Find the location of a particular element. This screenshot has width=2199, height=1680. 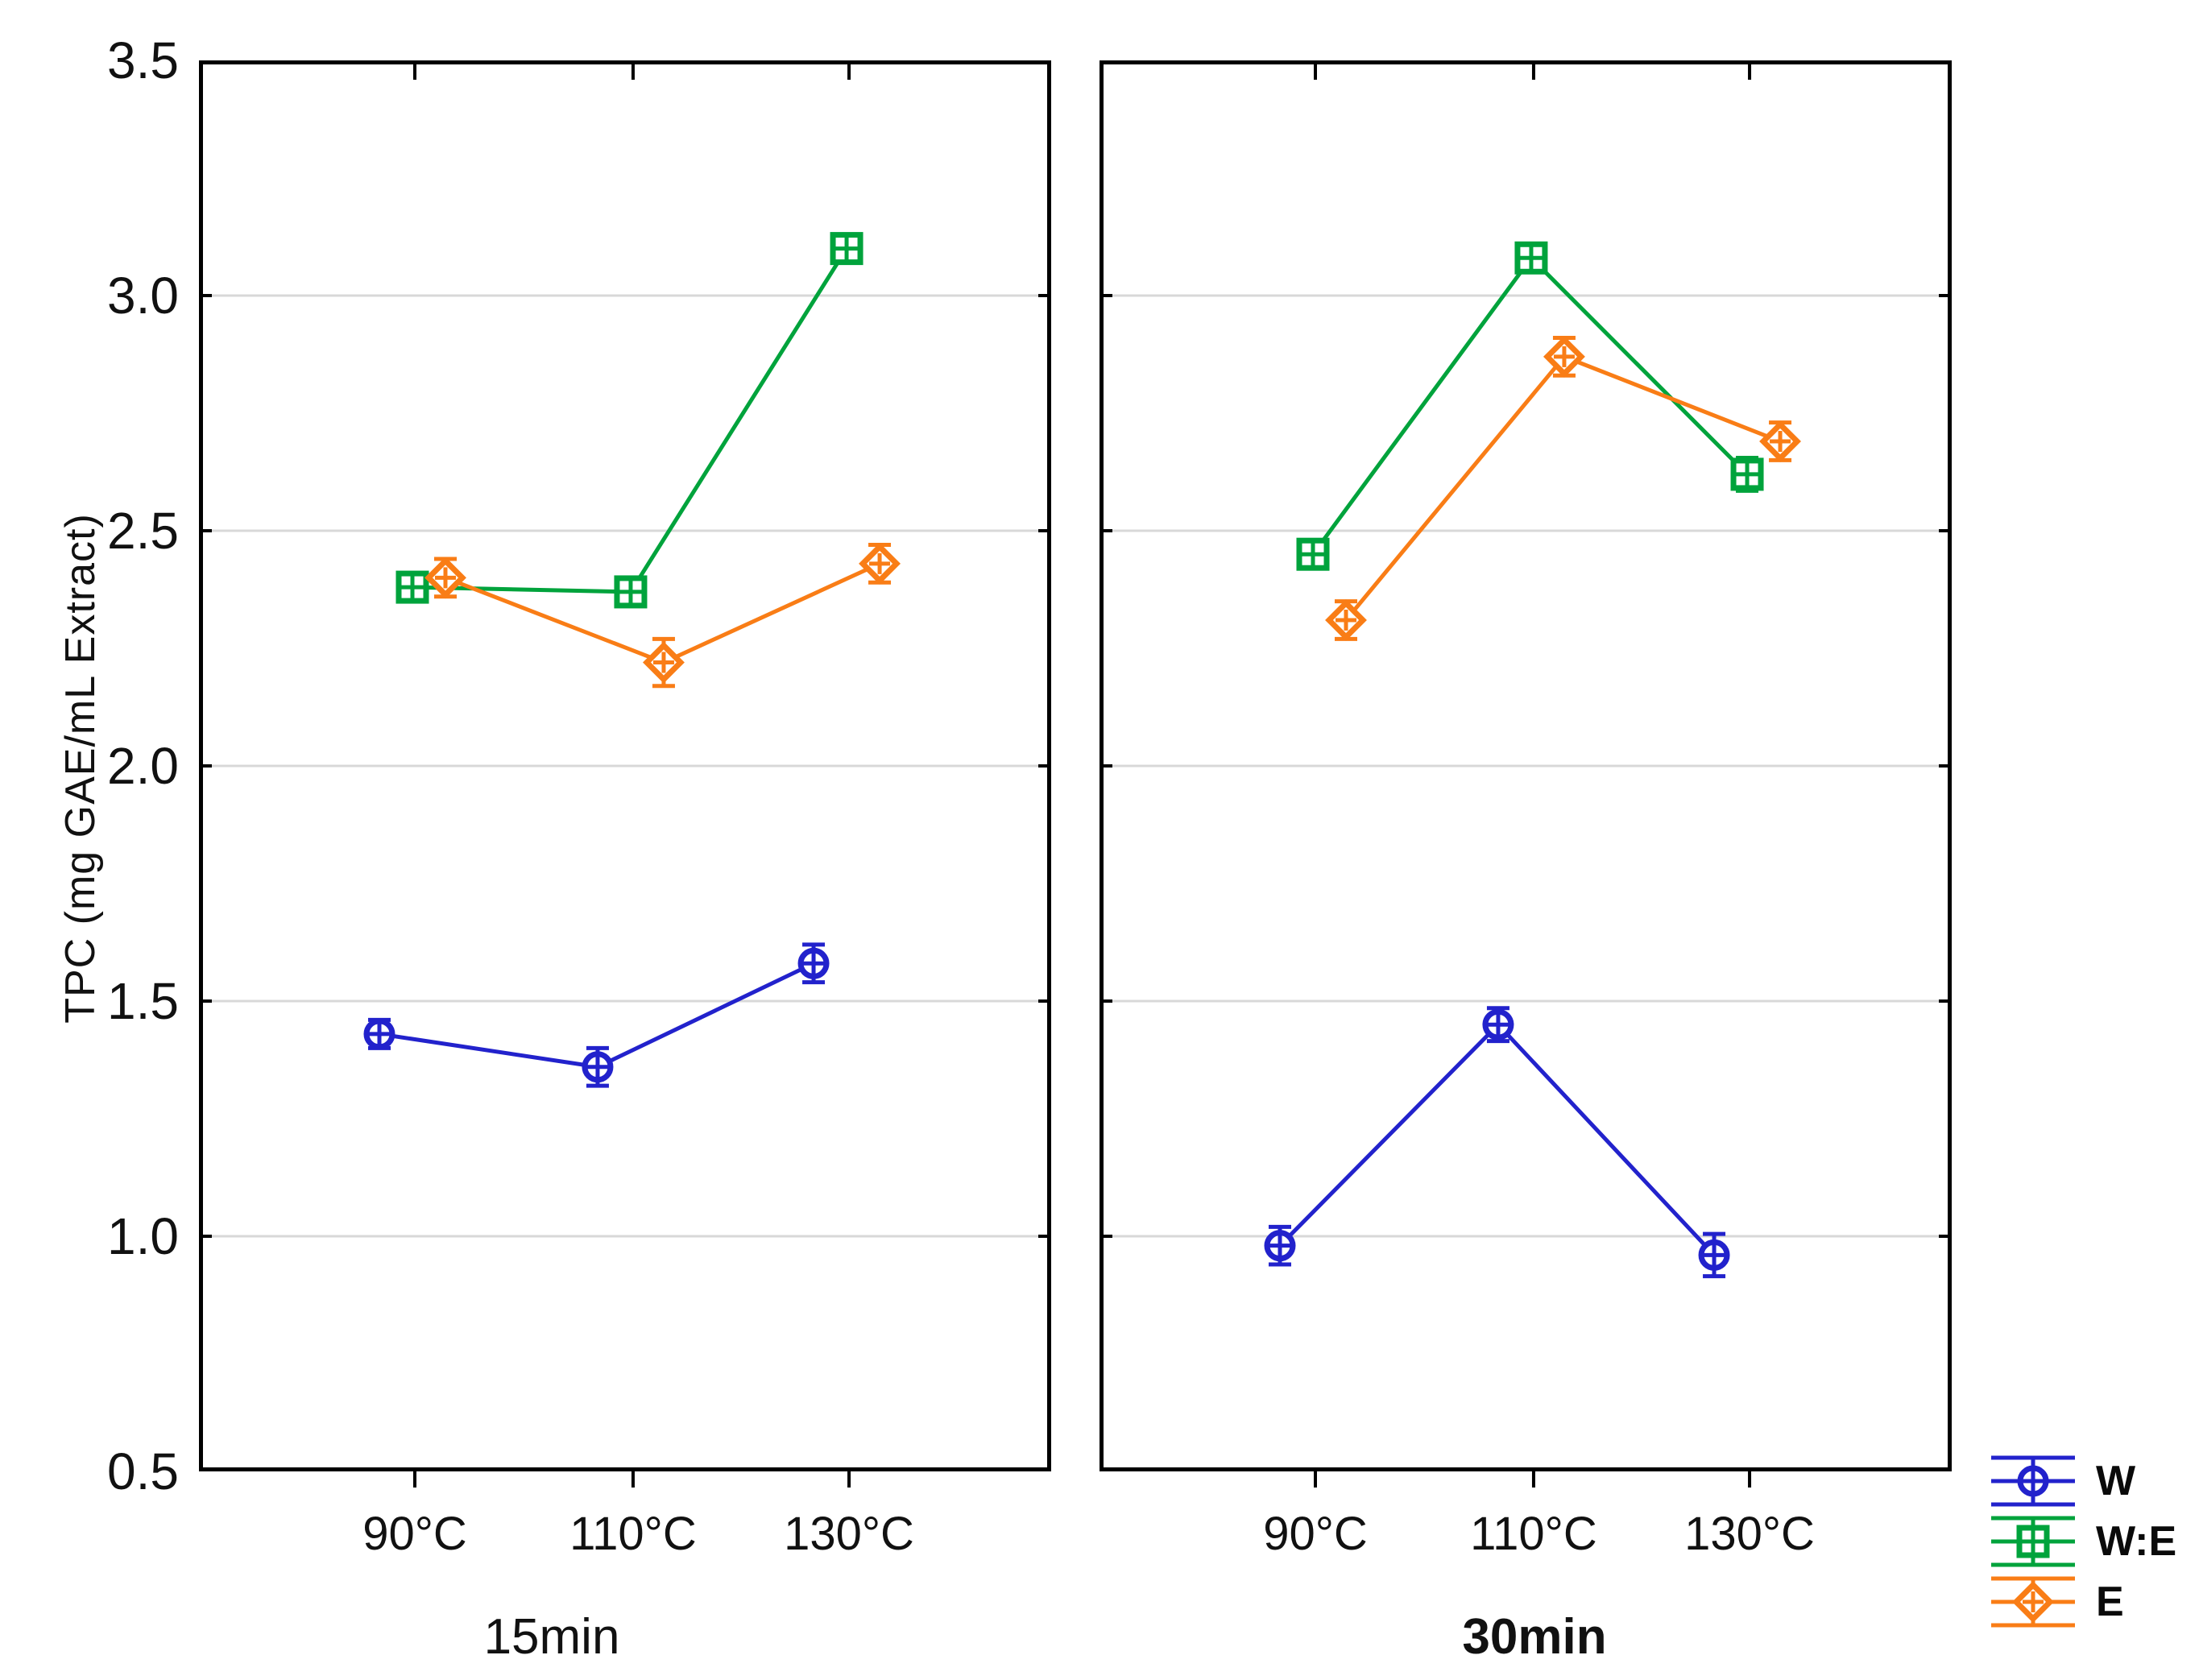

circle-legend-marker is located at coordinates (2033, 1481).